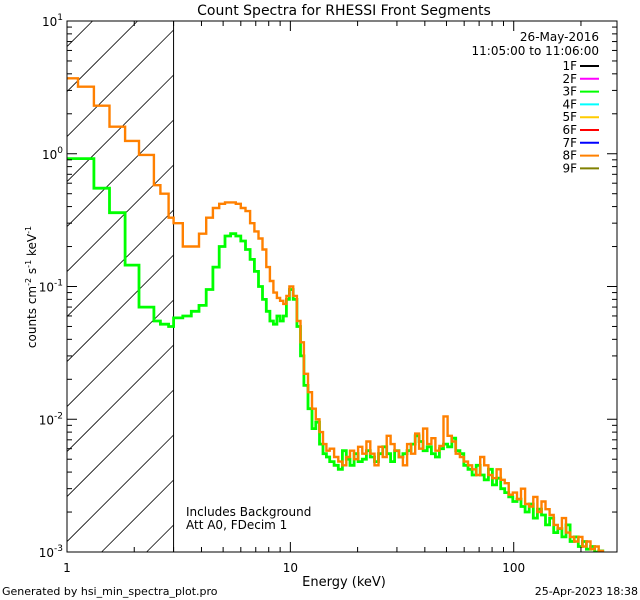  Describe the element at coordinates (569, 117) in the screenshot. I see `legend-label-5F: 5F` at that location.